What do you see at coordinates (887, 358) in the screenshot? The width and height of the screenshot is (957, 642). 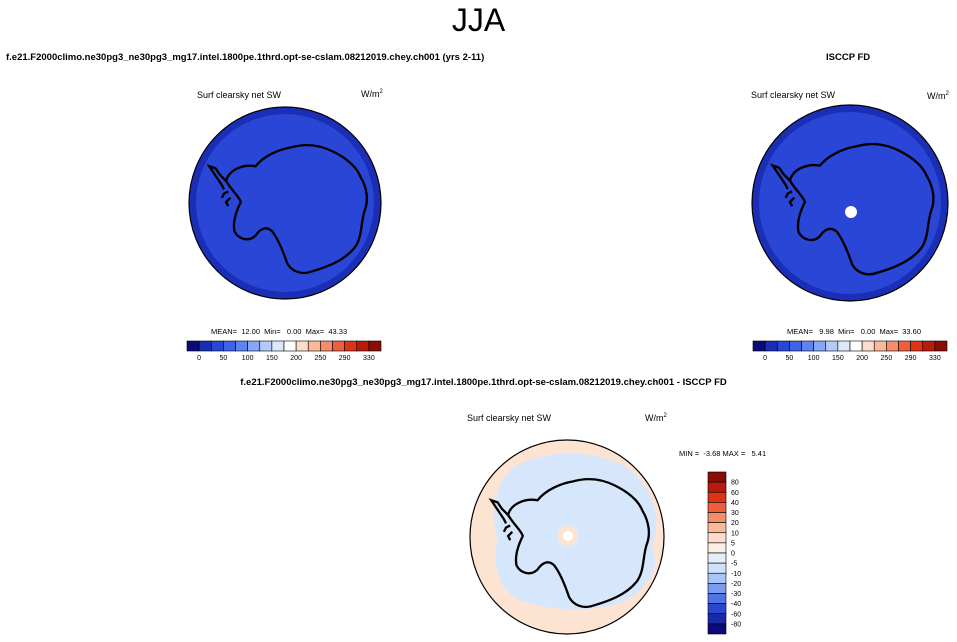 I see `panel2-colorbar-label: 250` at bounding box center [887, 358].